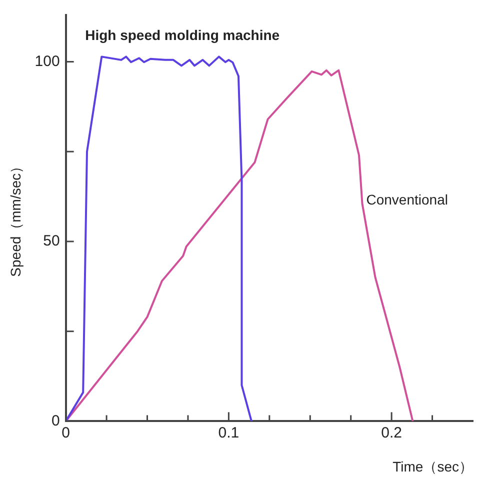  I want to click on y-tick-label: 50, so click(51, 241).